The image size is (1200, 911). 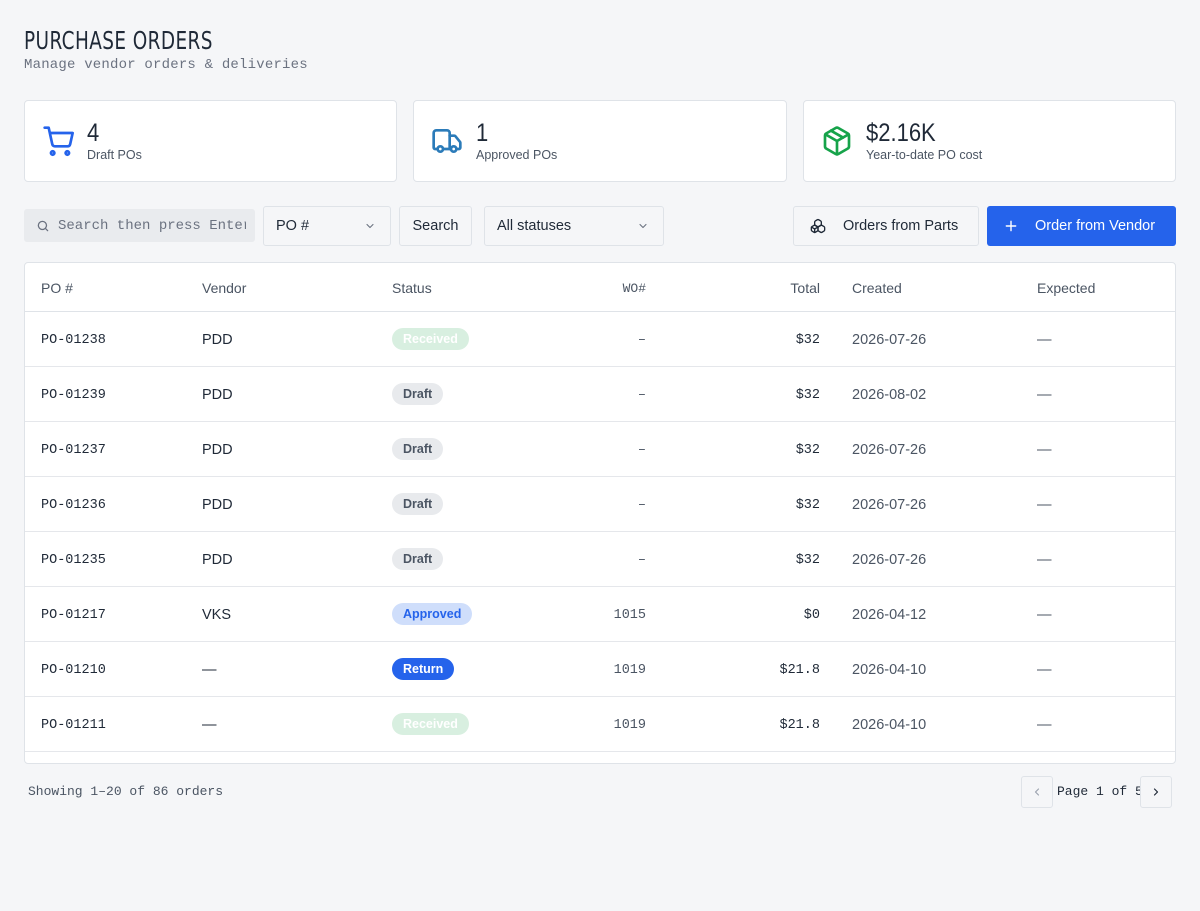 I want to click on status-filter-select: All statuses, so click(x=574, y=226).